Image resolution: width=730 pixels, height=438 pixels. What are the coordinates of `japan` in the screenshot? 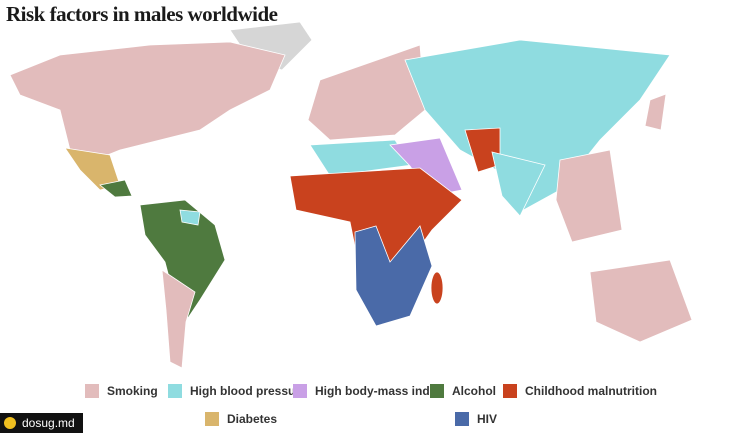 It's located at (655, 112).